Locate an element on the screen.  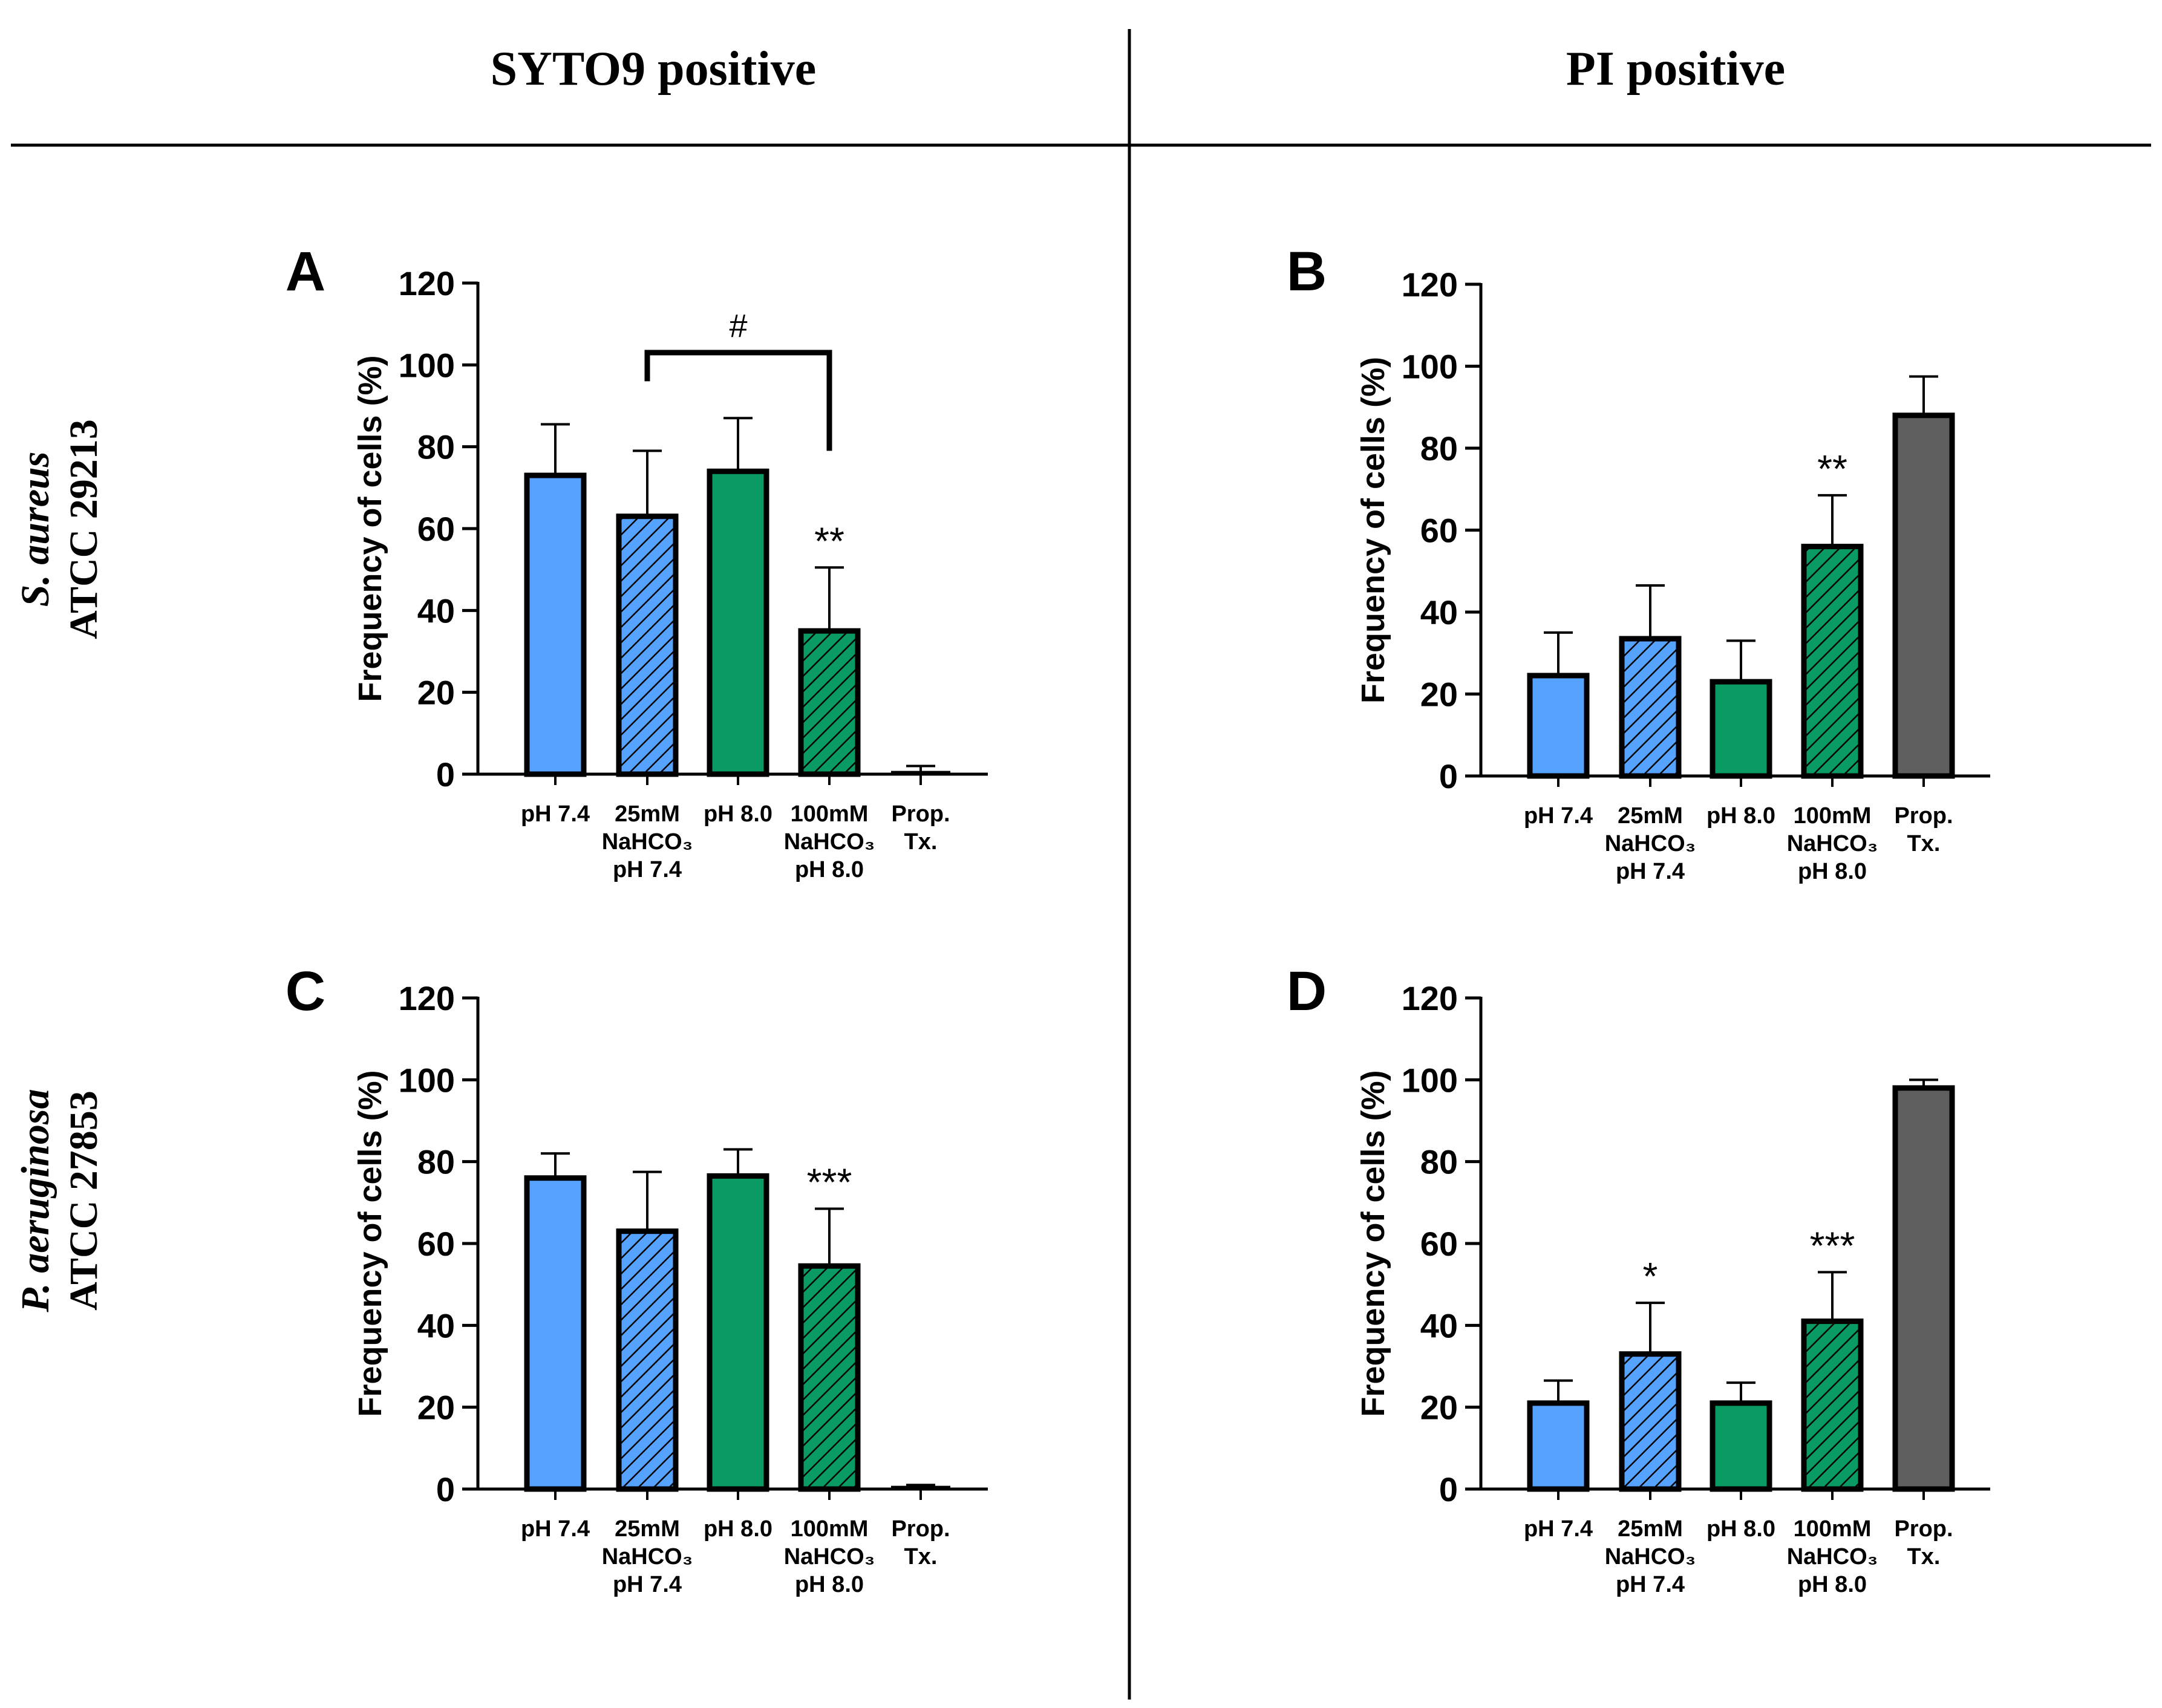
panel-letter: C is located at coordinates (305, 991).